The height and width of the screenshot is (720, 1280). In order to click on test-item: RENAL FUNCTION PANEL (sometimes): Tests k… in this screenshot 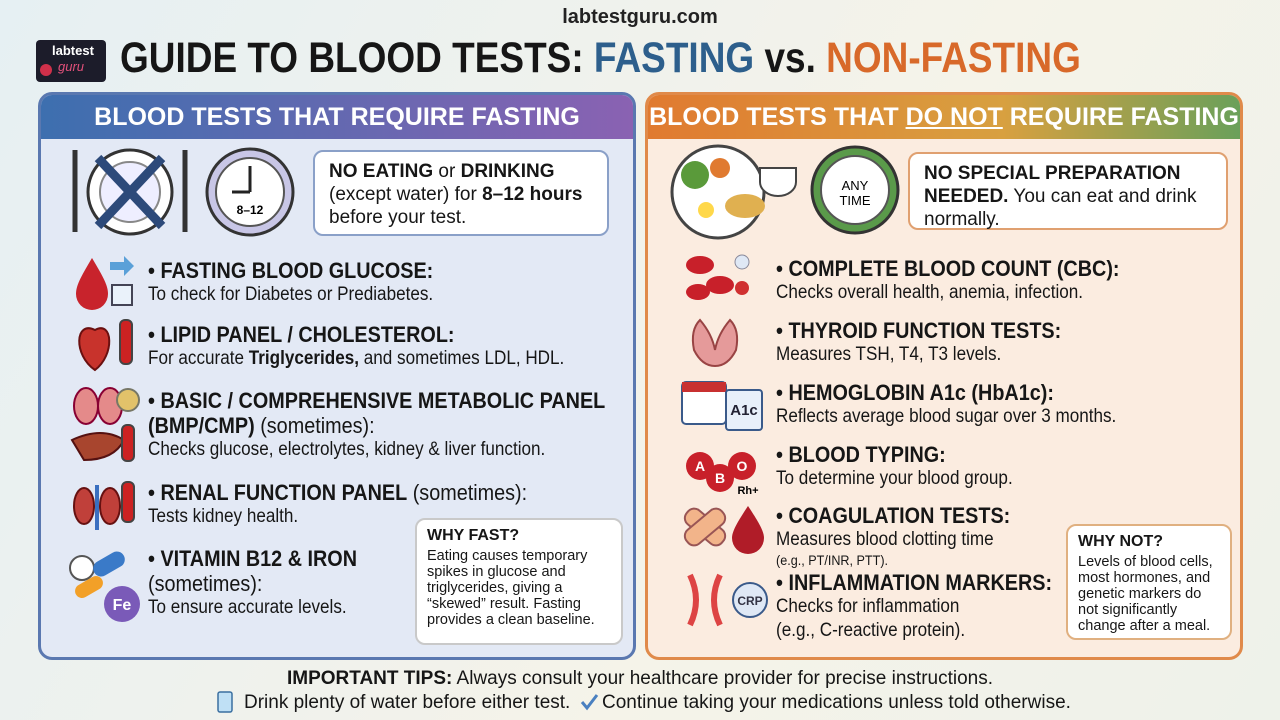, I will do `click(382, 504)`.